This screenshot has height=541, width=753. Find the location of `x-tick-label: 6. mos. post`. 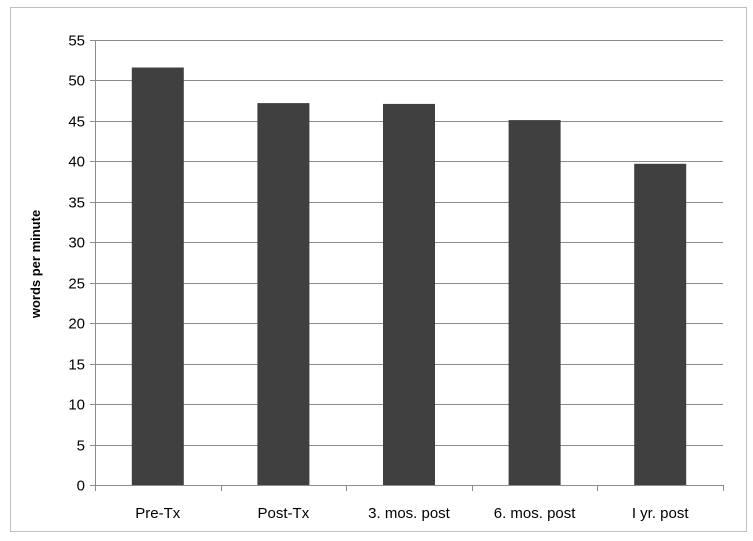

x-tick-label: 6. mos. post is located at coordinates (535, 513).